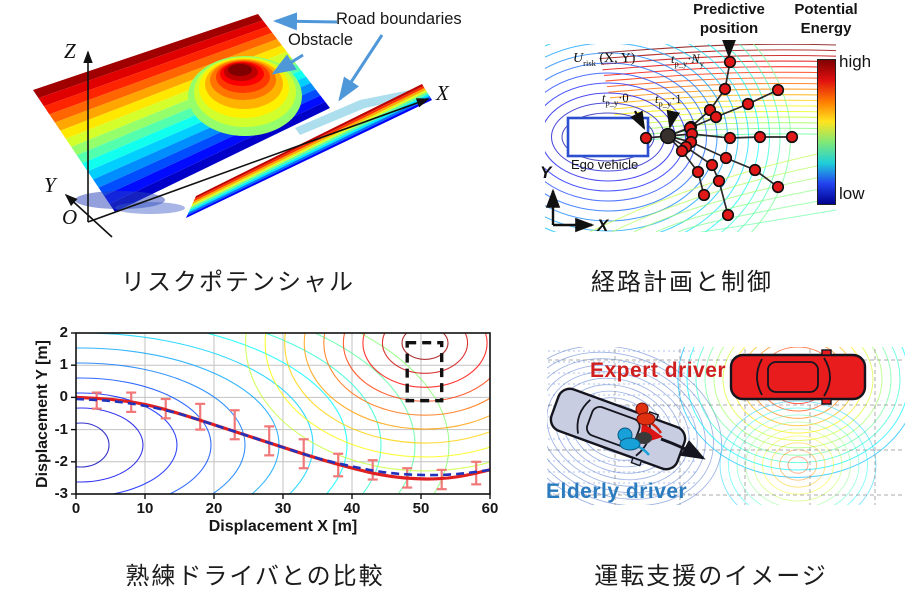 The image size is (916, 597). I want to click on urisk-label: Urisk (X, Y), so click(604, 59).